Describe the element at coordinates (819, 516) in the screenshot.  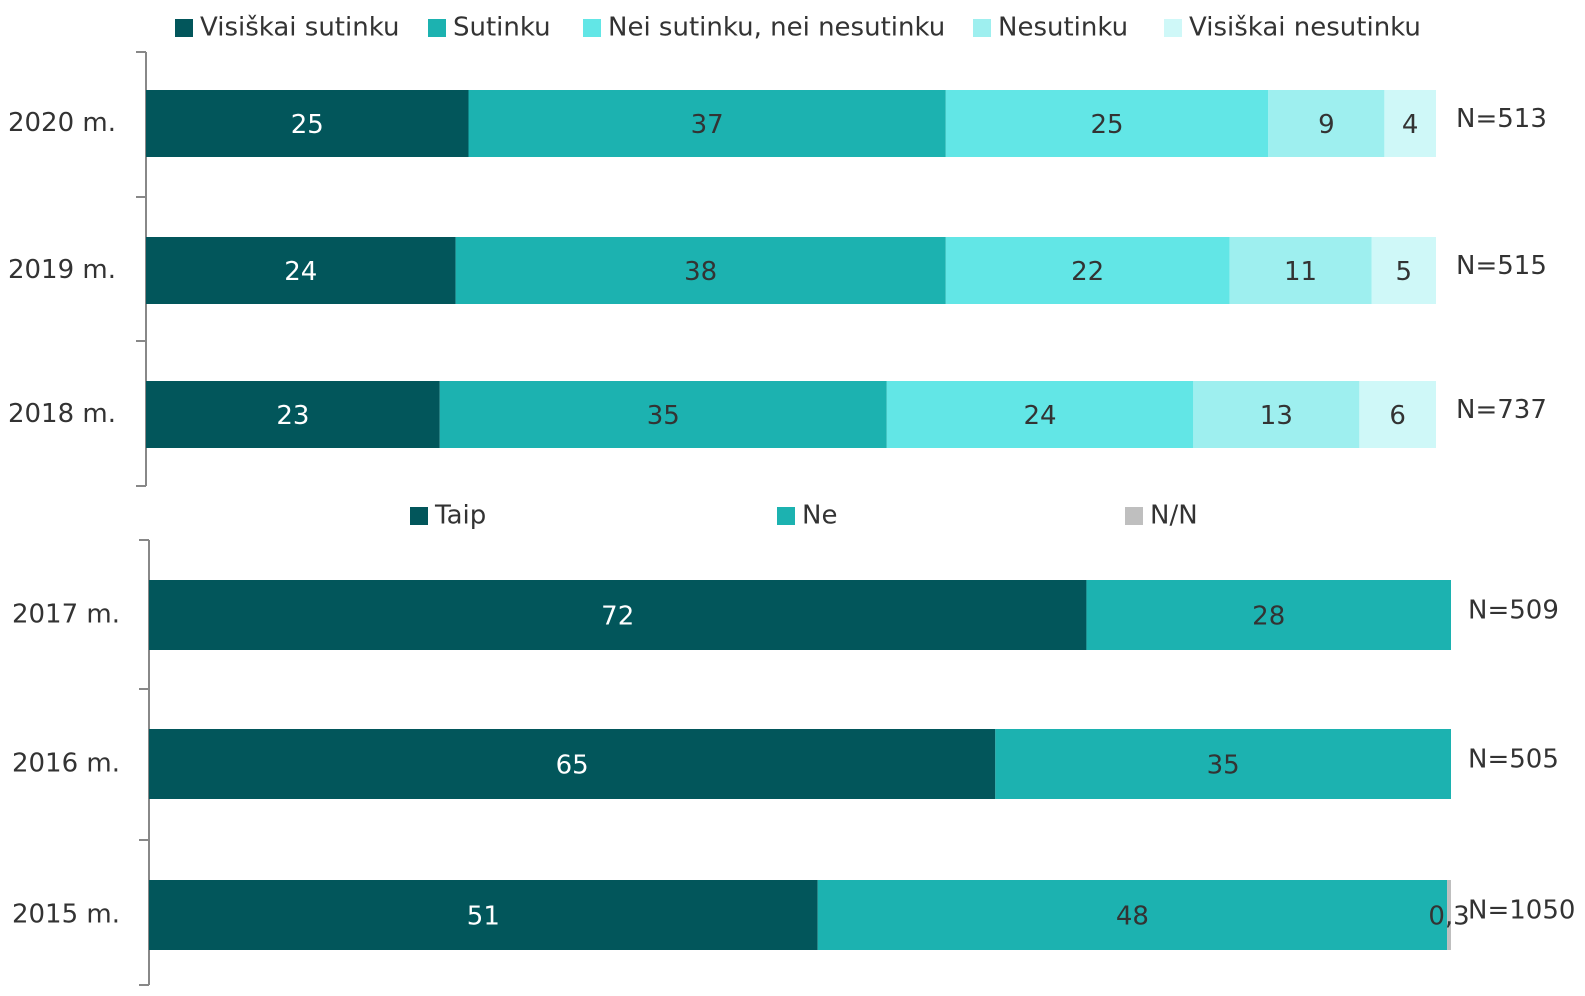
I see `legend-label: Ne` at that location.